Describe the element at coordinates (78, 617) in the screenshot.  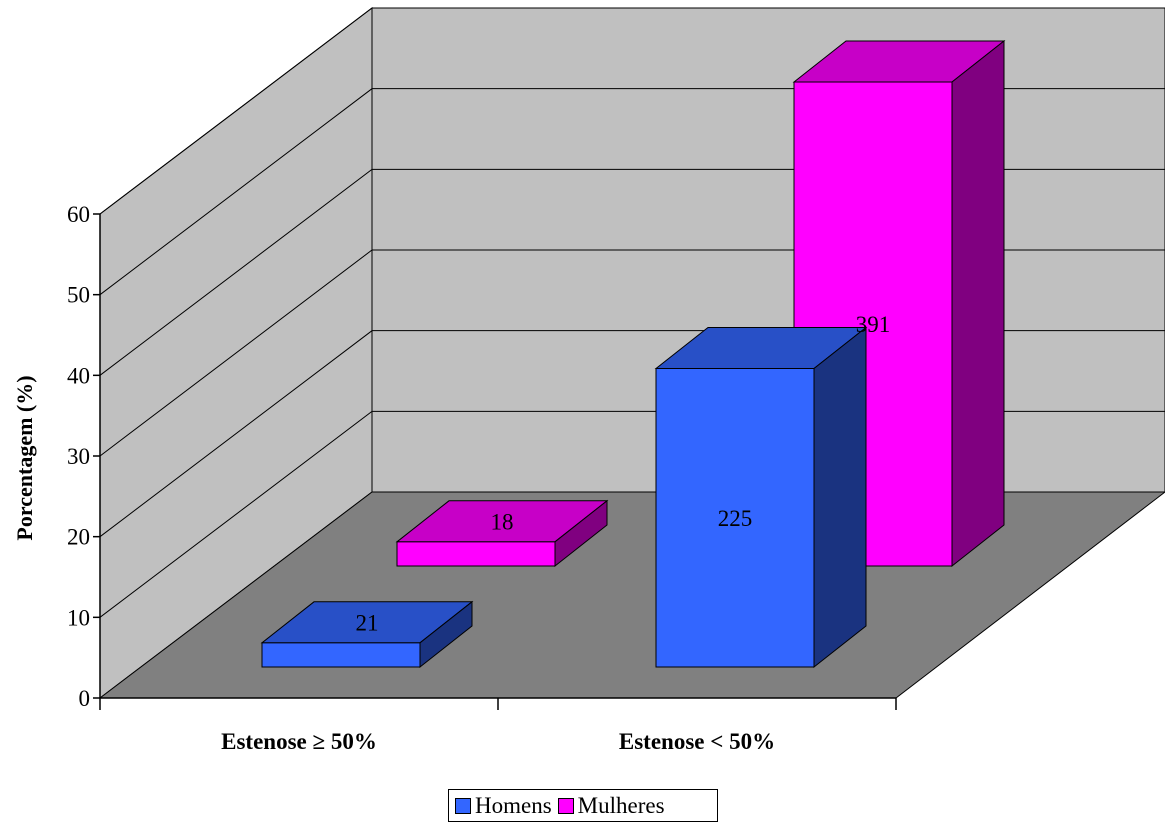
I see `y-tick-label-10: 10` at that location.